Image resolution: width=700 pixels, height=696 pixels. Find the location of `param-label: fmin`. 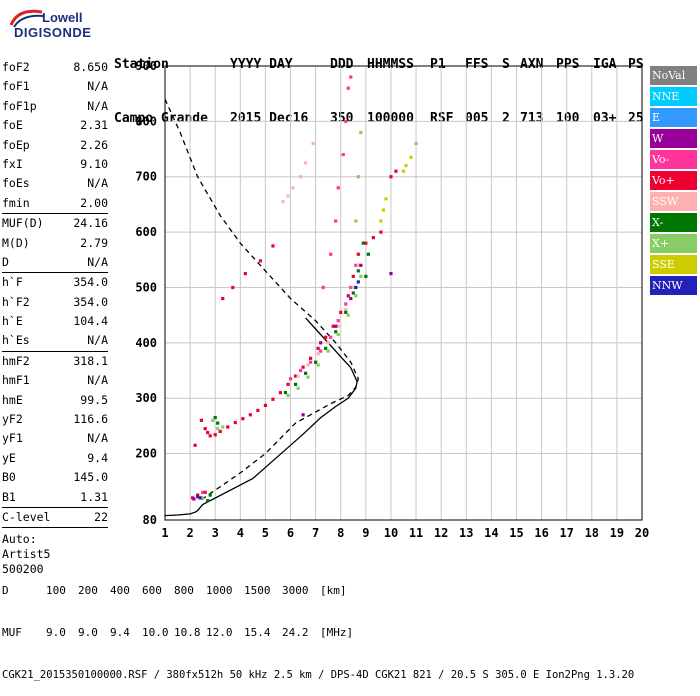

param-label: fmin is located at coordinates (16, 202).